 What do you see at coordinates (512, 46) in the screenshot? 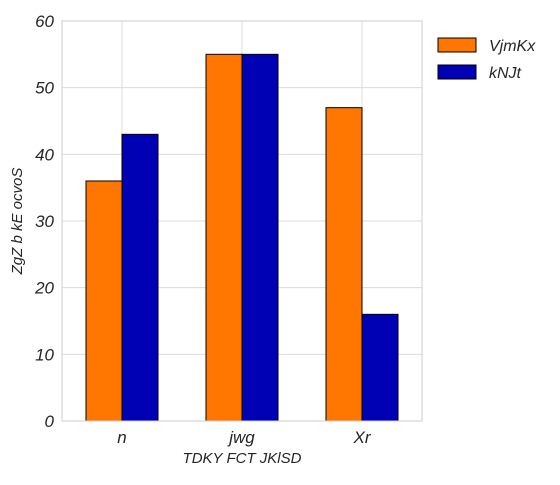
I see `legend-label-vjmkx: VjmKx` at bounding box center [512, 46].